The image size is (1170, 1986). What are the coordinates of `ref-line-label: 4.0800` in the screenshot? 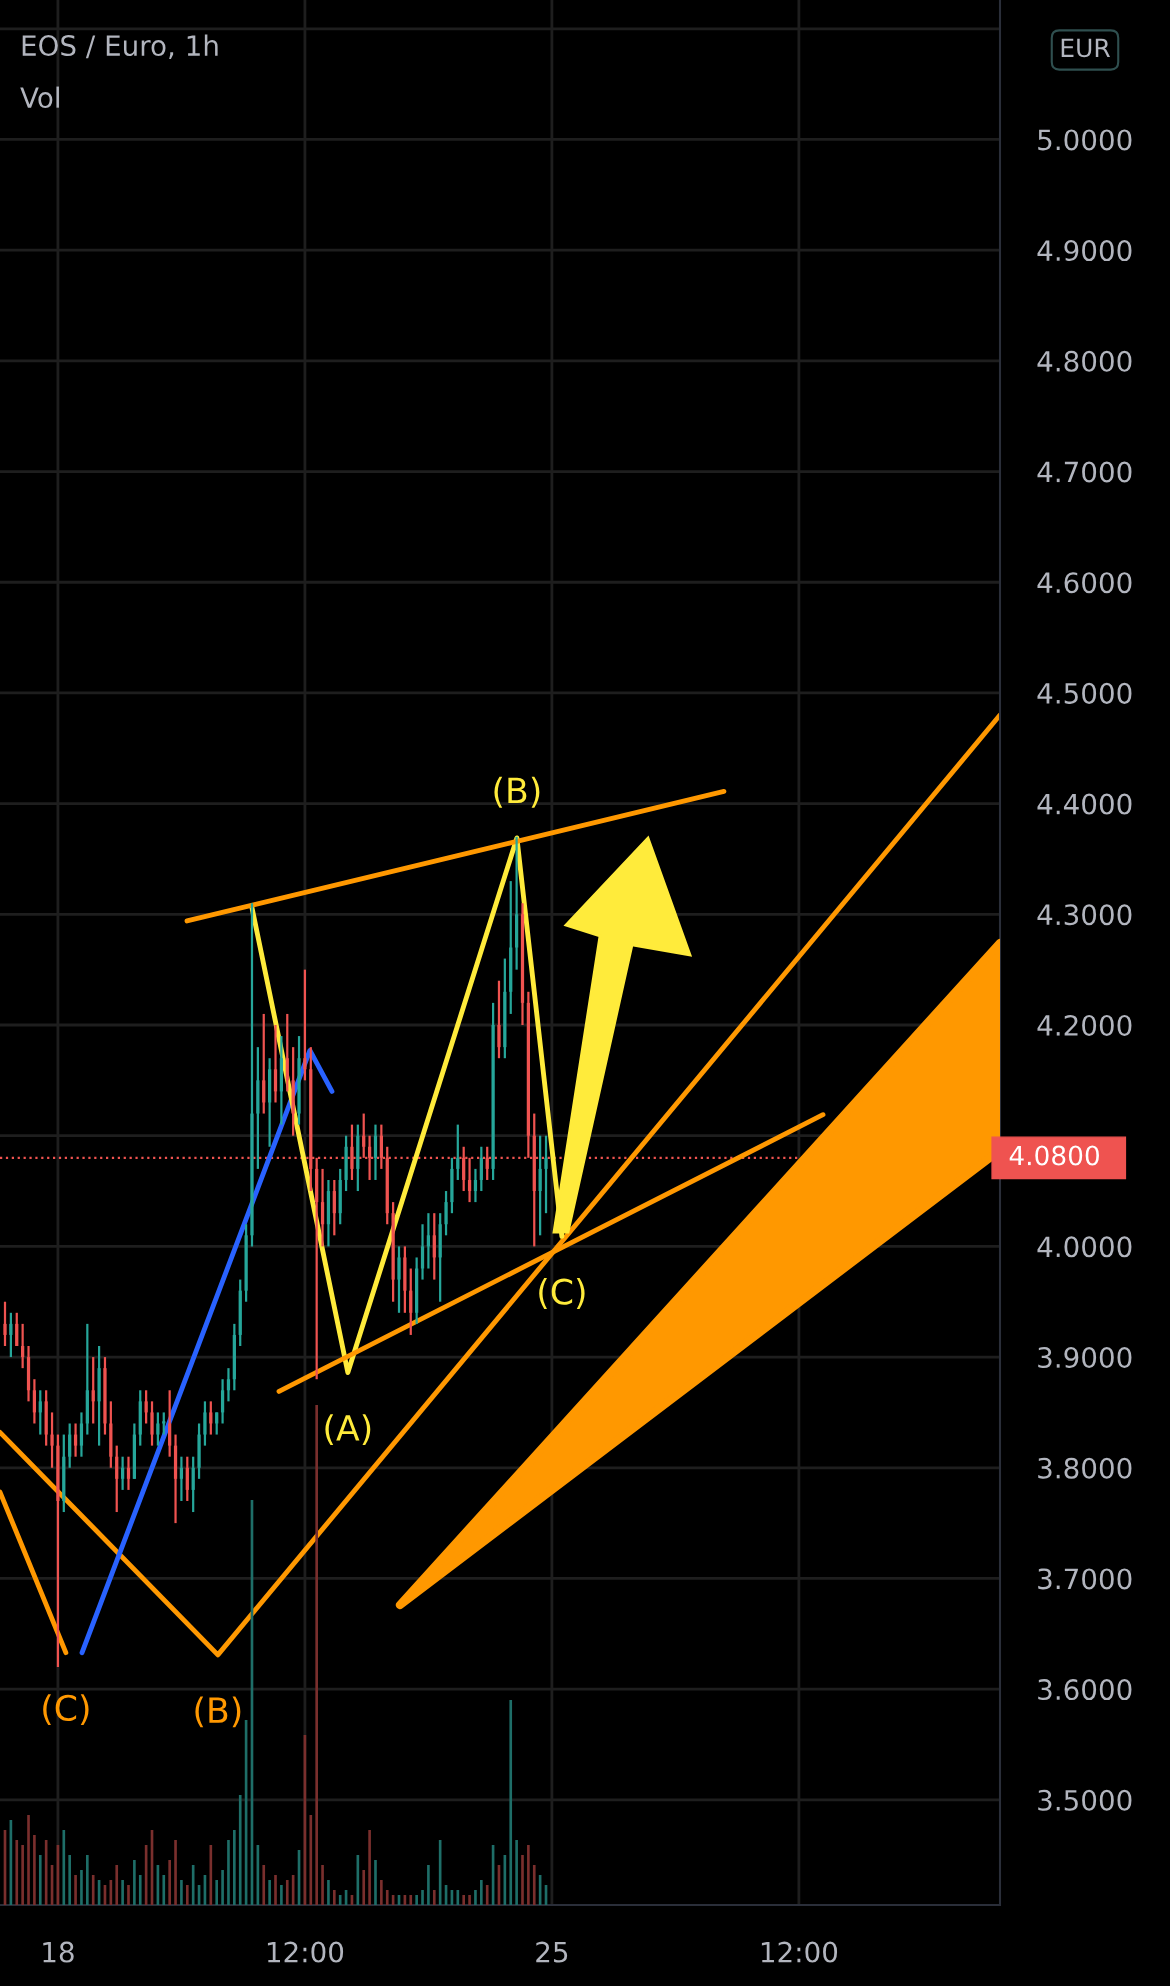 It's located at (1054, 1155).